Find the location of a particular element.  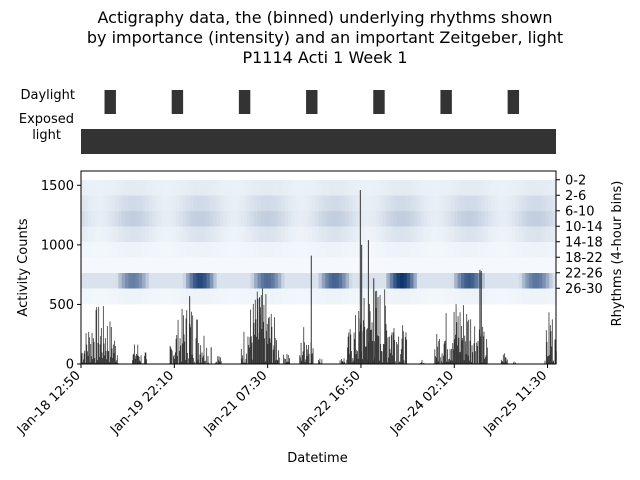

activity-spike is located at coordinates (362, 304).